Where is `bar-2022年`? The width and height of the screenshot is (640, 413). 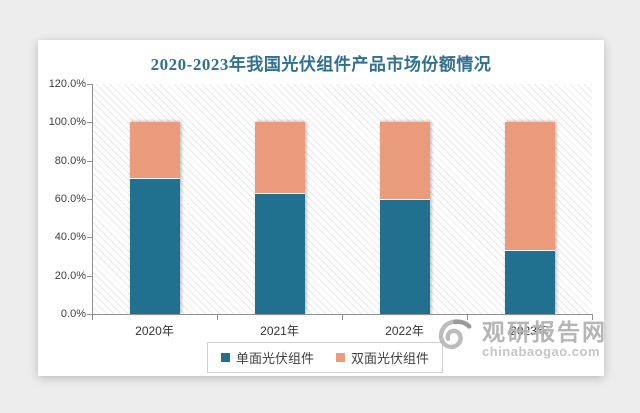 bar-2022年 is located at coordinates (404, 218).